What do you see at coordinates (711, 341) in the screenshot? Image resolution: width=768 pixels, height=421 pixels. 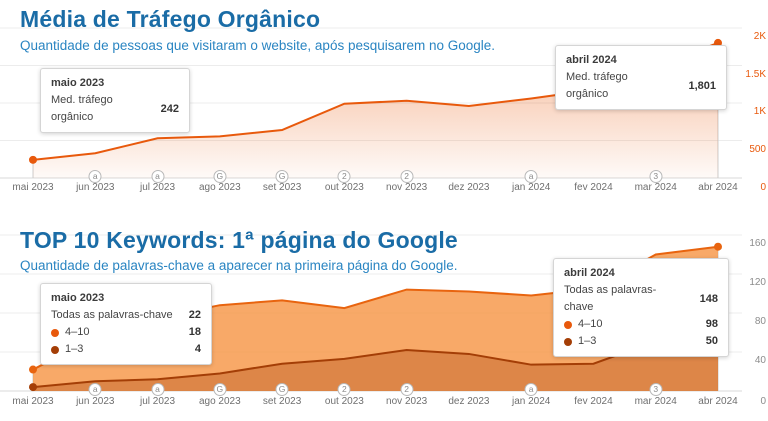 I see `tooltip-row-value: 50` at bounding box center [711, 341].